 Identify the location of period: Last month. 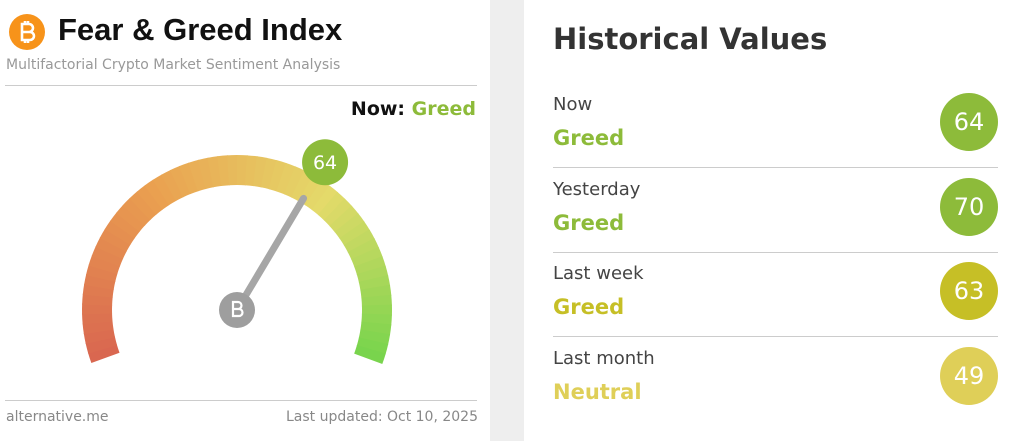
(604, 358).